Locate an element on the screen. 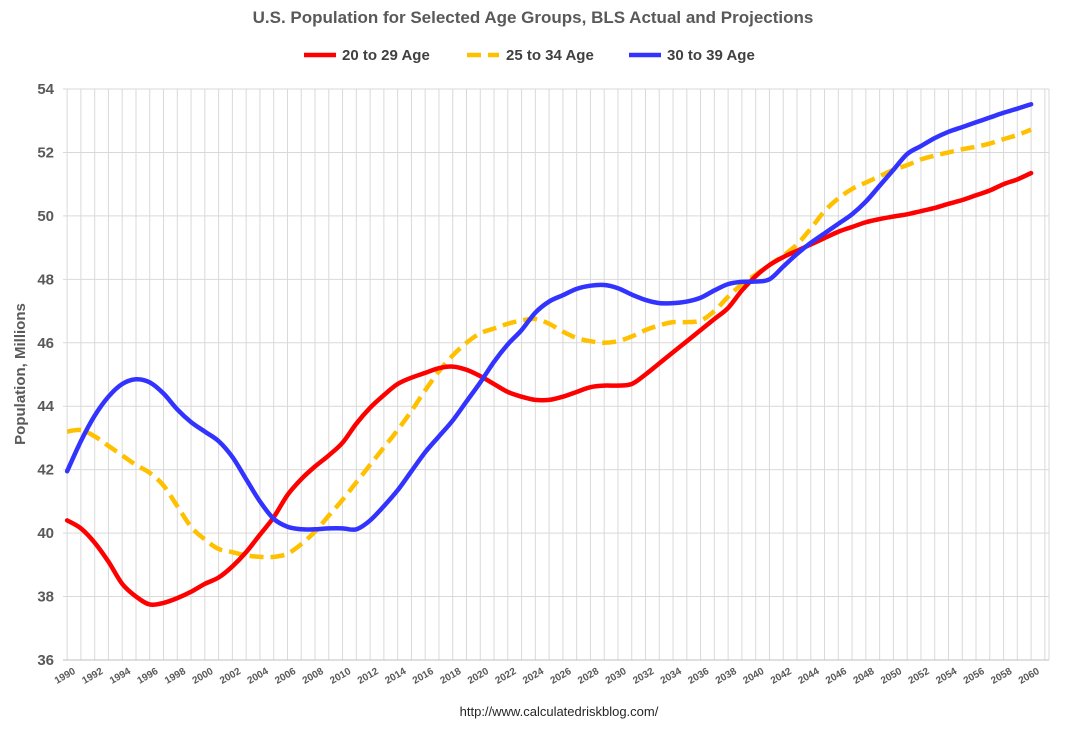 This screenshot has height=731, width=1066. x-tick-label-2030: 2030 is located at coordinates (616, 676).